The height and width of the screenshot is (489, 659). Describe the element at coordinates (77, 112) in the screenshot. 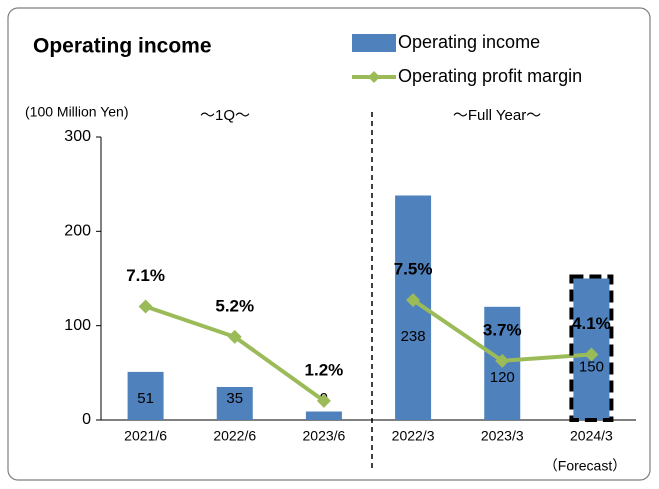

I see `y-axis-label: (100 Million Yen)` at that location.